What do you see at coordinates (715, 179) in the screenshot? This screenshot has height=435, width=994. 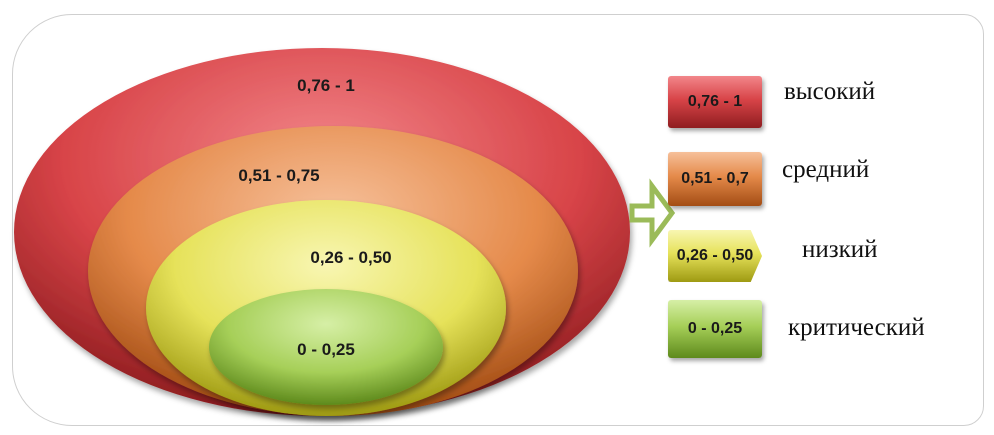 I see `legend-swatch-medium: 0,51 - 0,7` at bounding box center [715, 179].